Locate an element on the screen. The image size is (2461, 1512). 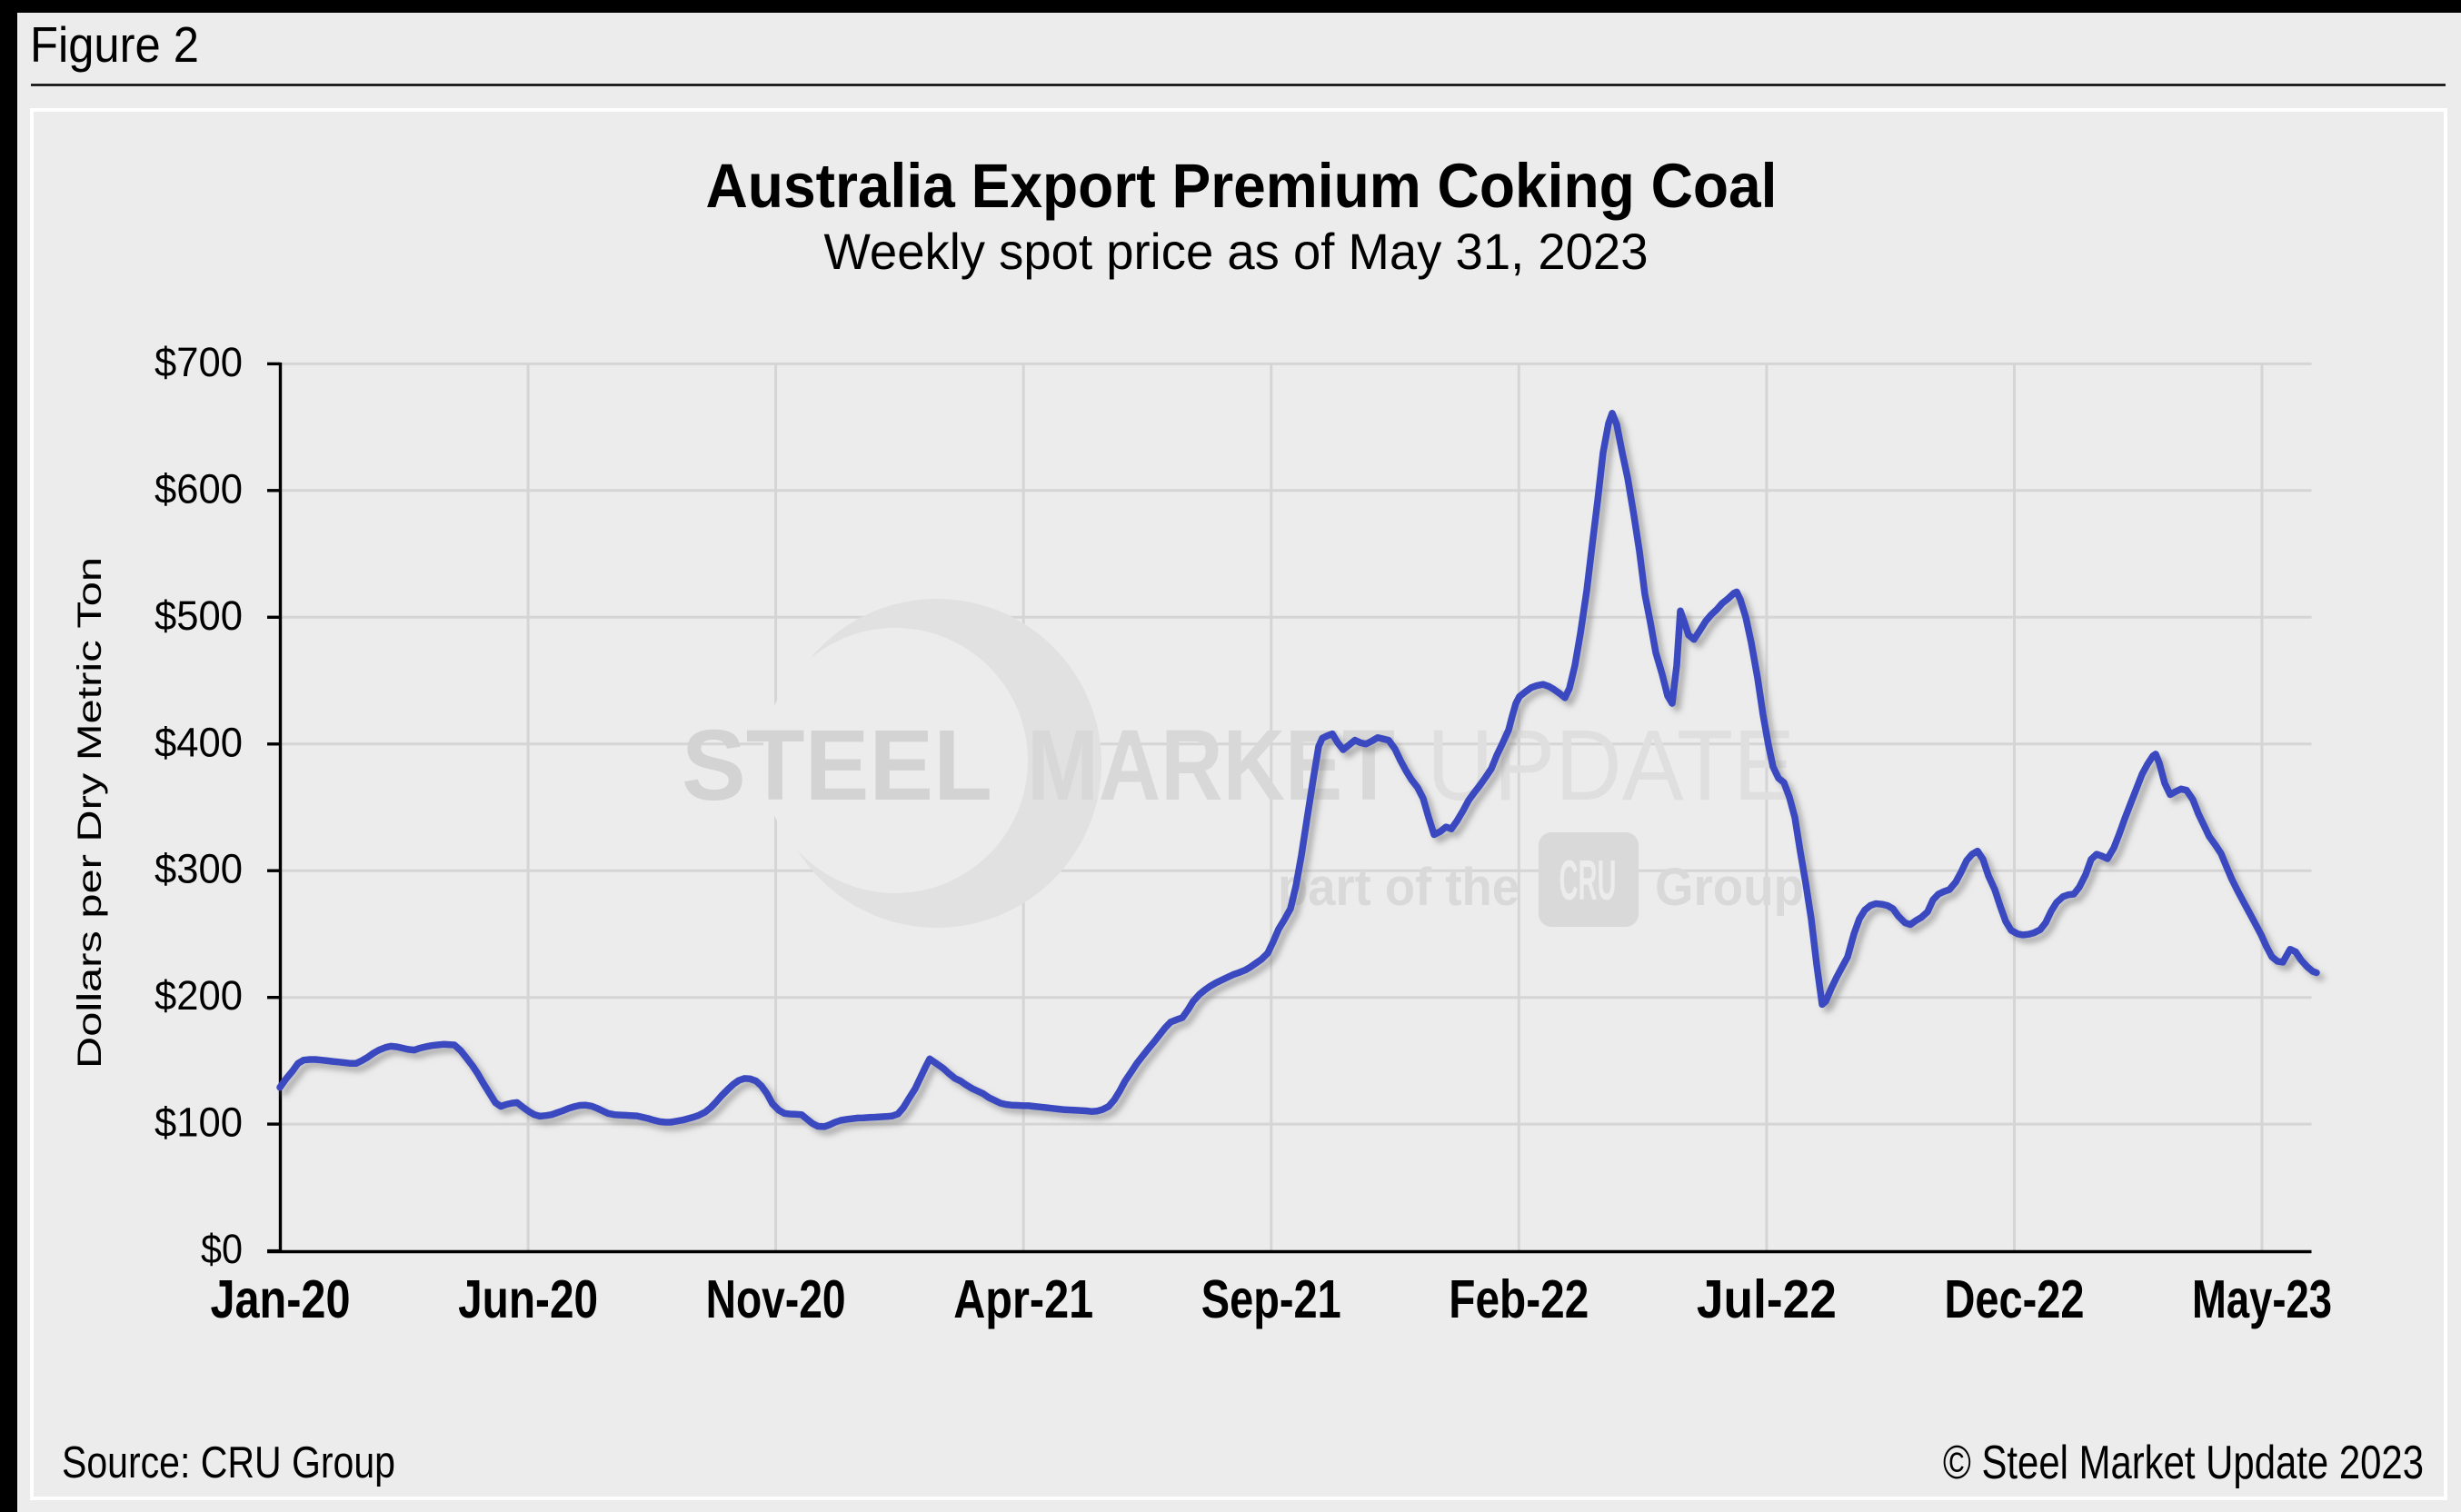
svg-text: © Steel Market Update 2023 is located at coordinates (2183, 1463).